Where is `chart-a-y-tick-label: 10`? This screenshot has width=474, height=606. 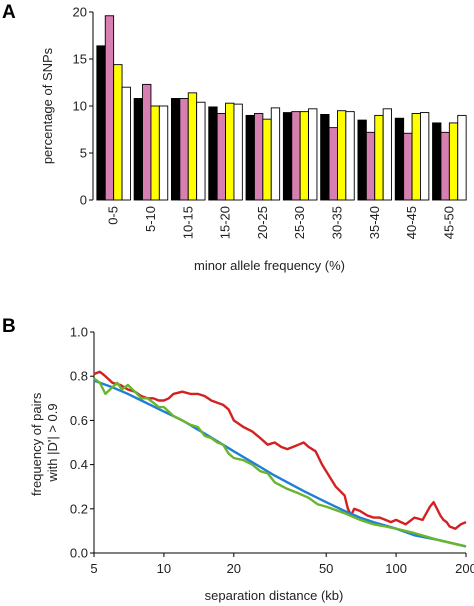
chart-a-y-tick-label: 10 is located at coordinates (80, 106).